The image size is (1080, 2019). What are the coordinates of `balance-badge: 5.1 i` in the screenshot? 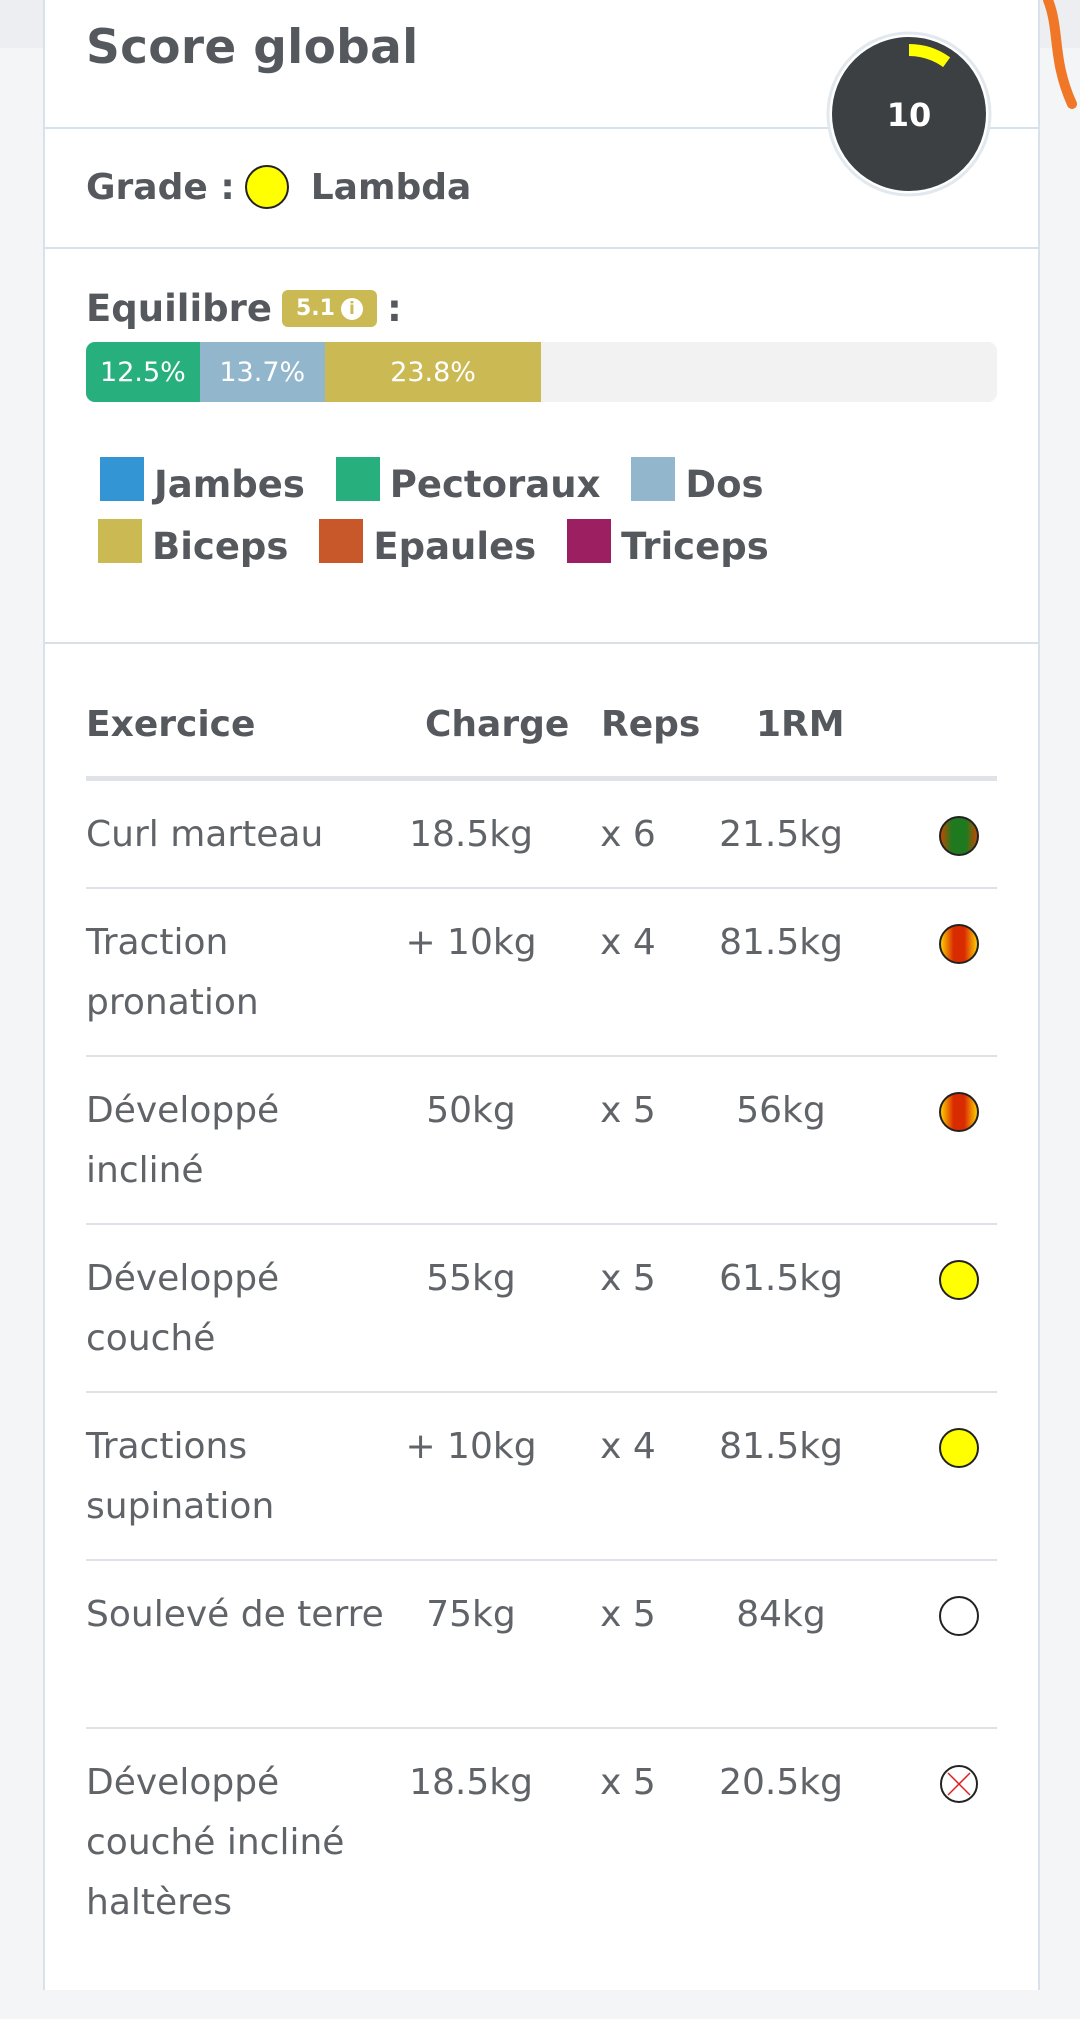 It's located at (329, 308).